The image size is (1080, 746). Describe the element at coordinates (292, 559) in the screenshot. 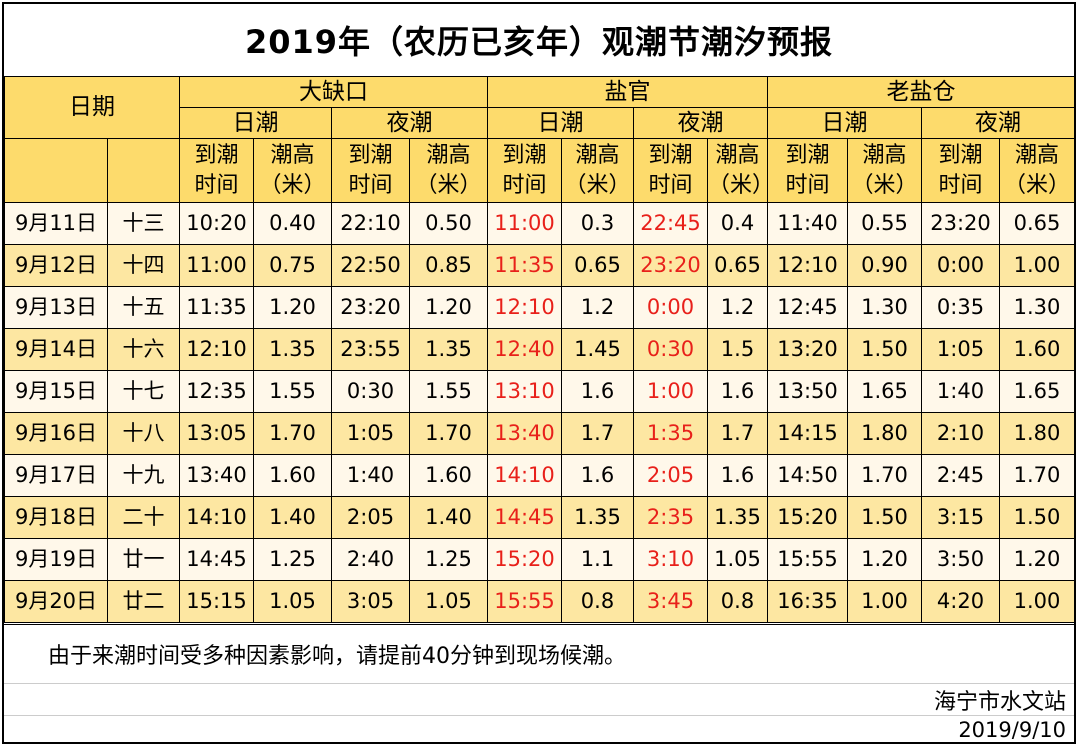

I see `tide-height-cell: 1.25` at that location.